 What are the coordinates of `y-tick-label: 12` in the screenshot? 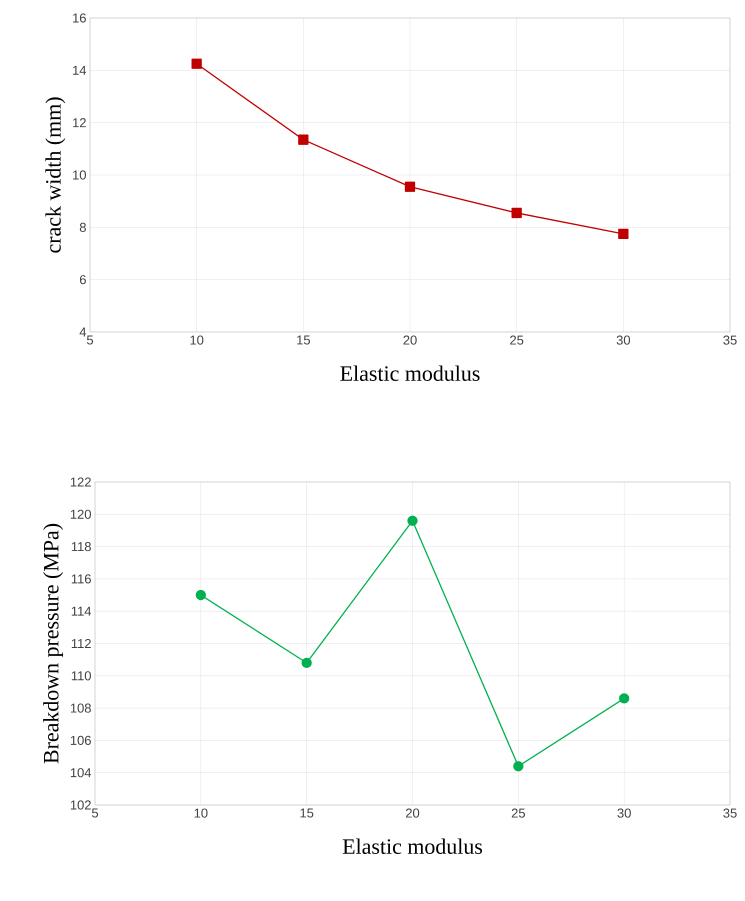 It's located at (79, 123).